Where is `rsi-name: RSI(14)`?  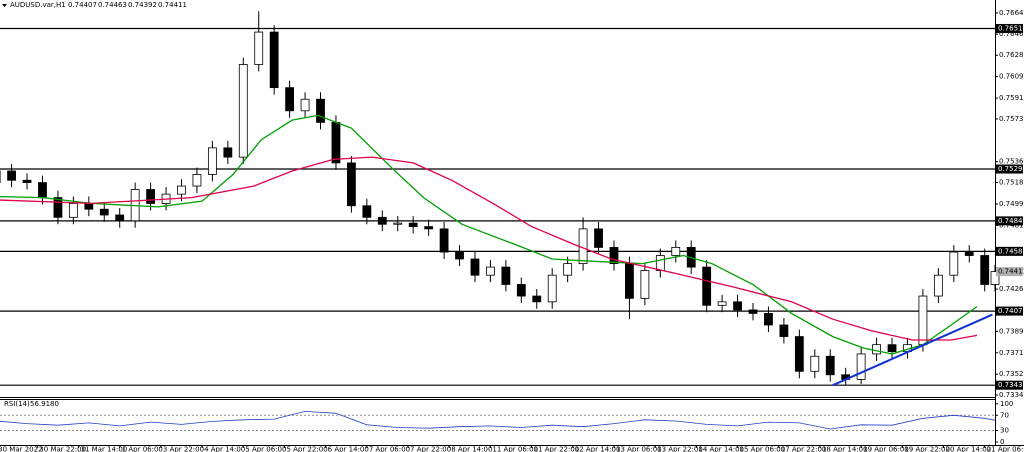 rsi-name: RSI(14) is located at coordinates (17, 404).